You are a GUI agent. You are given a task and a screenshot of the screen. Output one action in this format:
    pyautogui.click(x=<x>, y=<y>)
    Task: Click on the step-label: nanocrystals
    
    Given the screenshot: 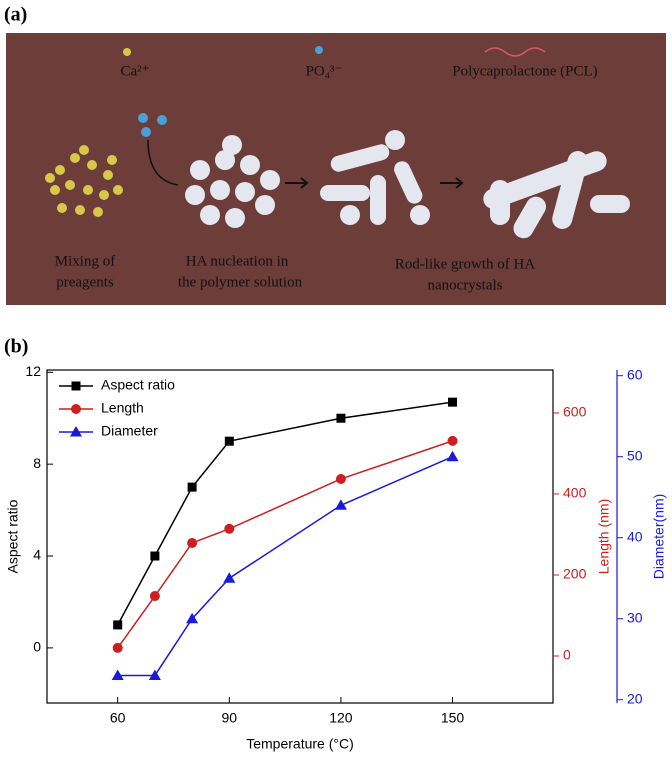 What is the action you would take?
    pyautogui.click(x=465, y=285)
    